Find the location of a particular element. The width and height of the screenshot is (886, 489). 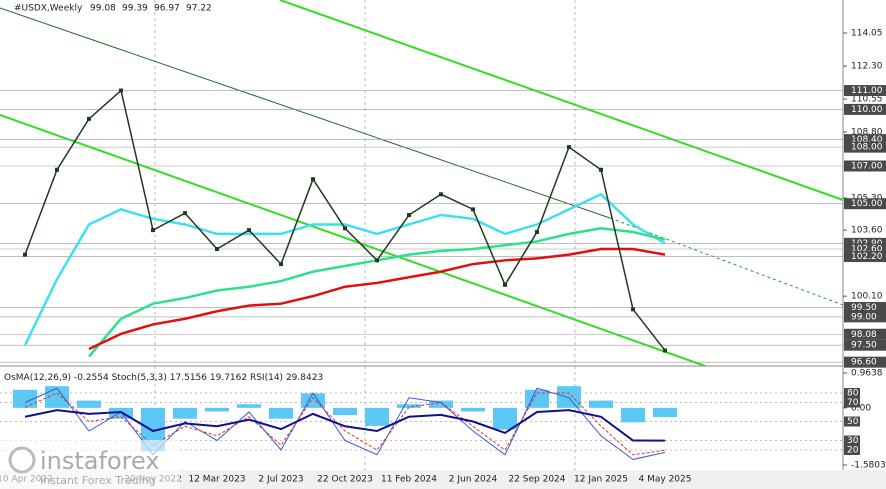

x-tick-label: 4 May 2025 is located at coordinates (665, 480).